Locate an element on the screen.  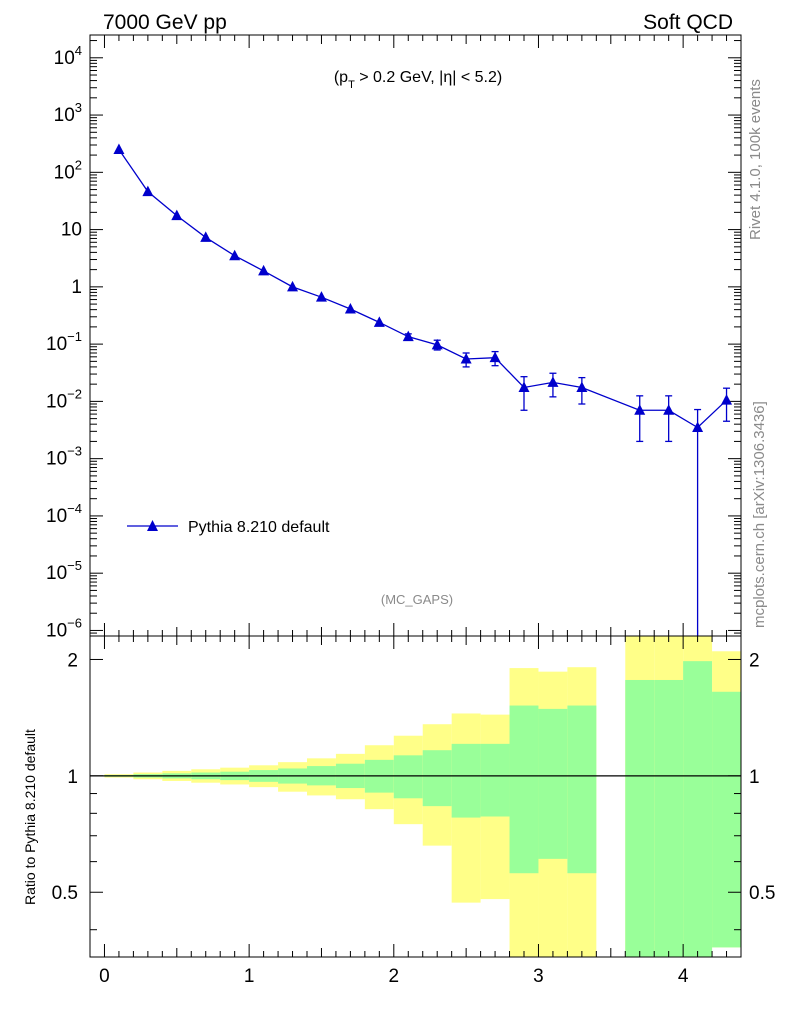
x-tick-label: 4 is located at coordinates (683, 976).